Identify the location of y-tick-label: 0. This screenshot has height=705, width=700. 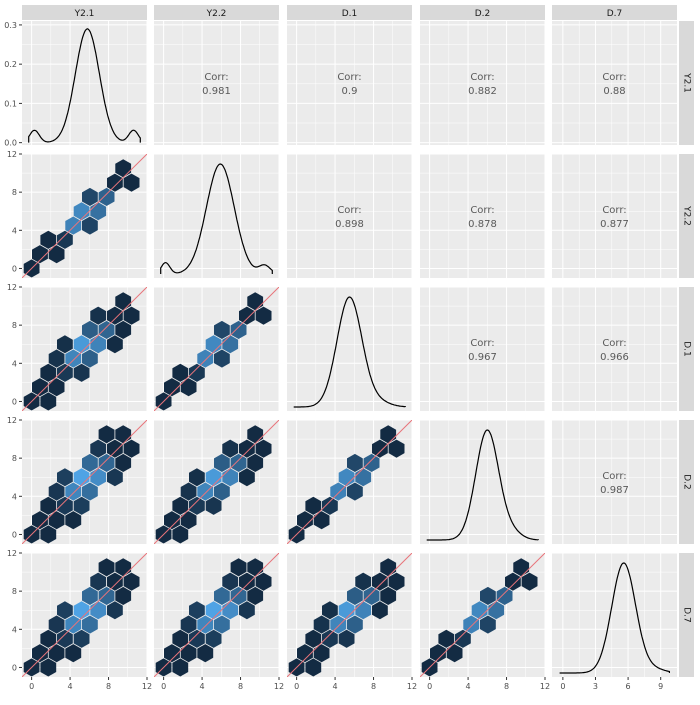
(14, 401).